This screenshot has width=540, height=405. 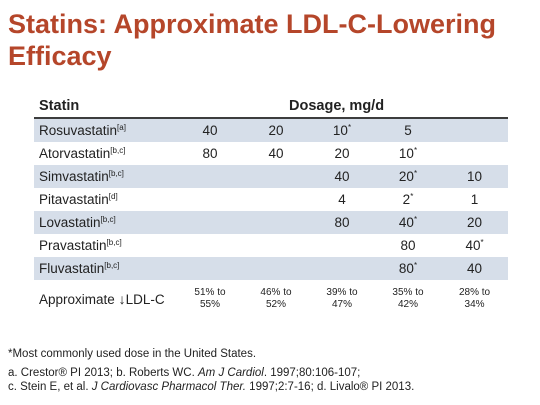 I want to click on dose-cell: 40*, so click(x=475, y=245).